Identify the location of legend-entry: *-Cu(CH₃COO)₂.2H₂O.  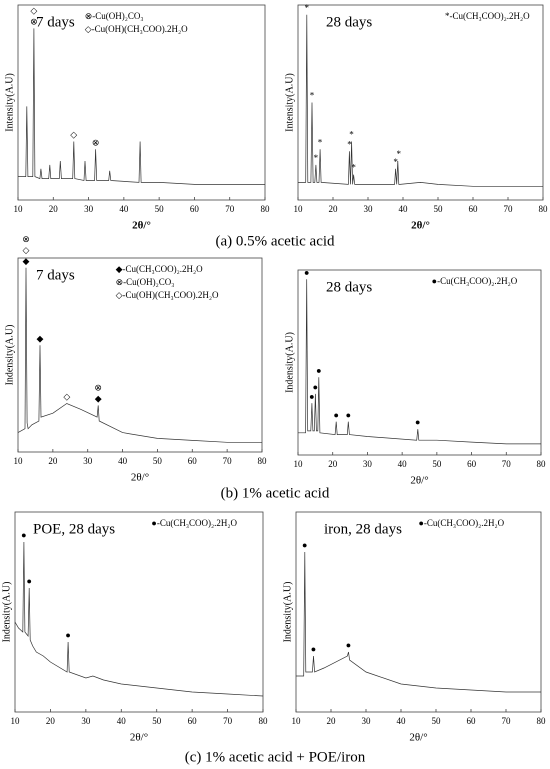
(487, 16).